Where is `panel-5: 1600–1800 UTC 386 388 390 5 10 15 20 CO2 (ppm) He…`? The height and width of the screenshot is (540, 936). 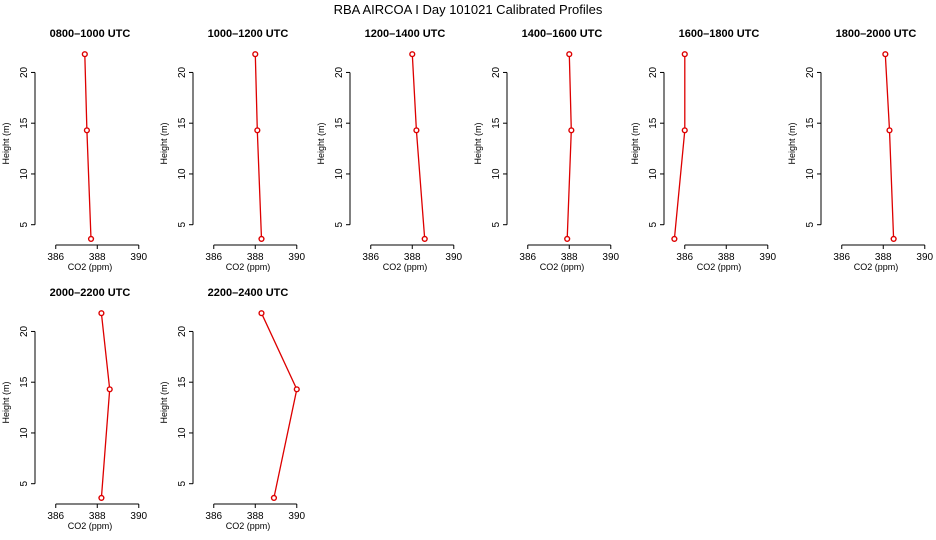 panel-5: 1600–1800 UTC 386 388 390 5 10 15 20 CO2 (ppm) He… is located at coordinates (703, 150).